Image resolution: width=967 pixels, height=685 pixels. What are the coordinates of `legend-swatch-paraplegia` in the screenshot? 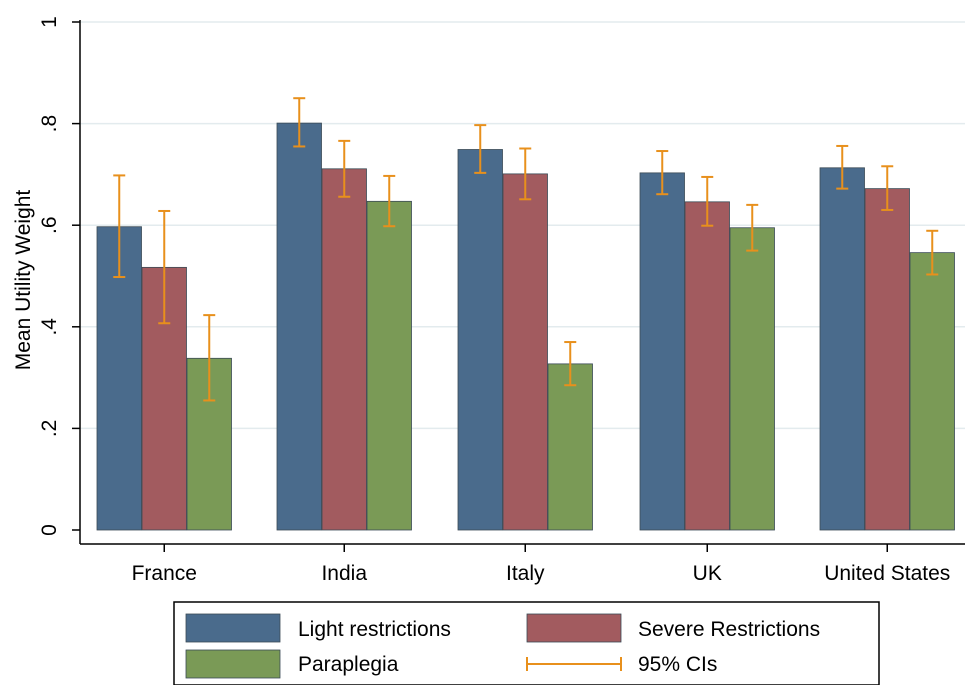 It's located at (233, 664).